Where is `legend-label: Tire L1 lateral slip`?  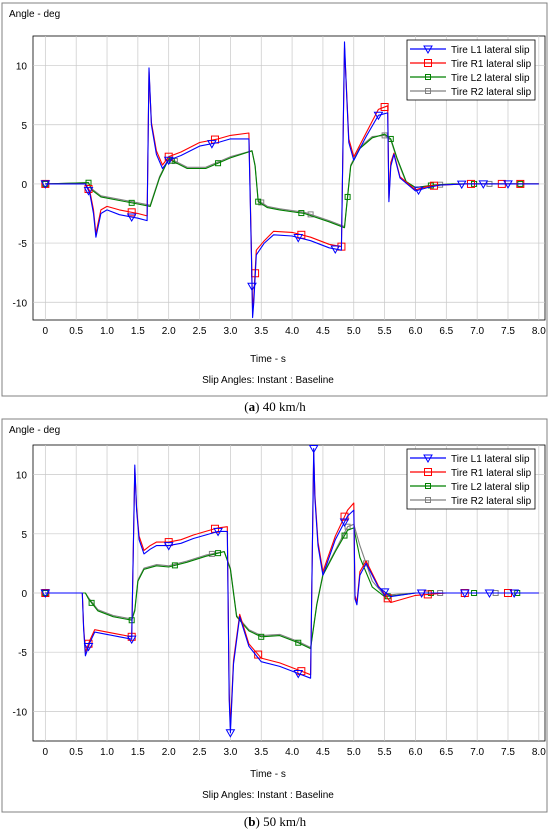
legend-label: Tire L1 lateral slip is located at coordinates (490, 50).